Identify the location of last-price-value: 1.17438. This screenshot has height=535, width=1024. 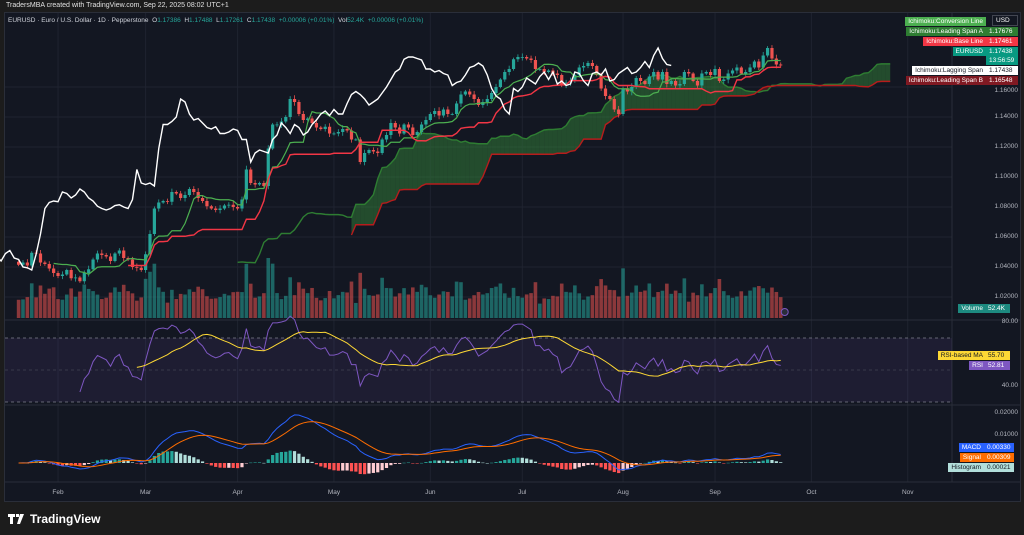
(1002, 51).